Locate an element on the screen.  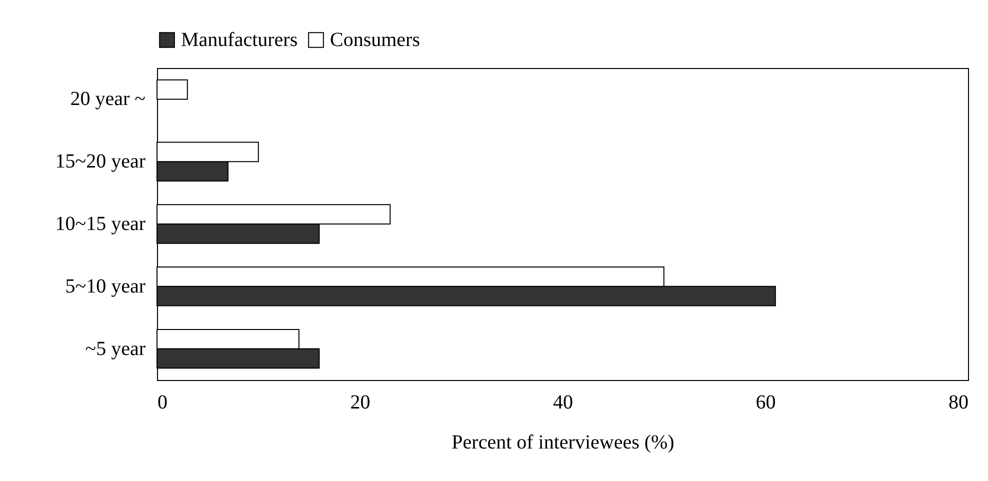
x-tick-label: 60 is located at coordinates (766, 403).